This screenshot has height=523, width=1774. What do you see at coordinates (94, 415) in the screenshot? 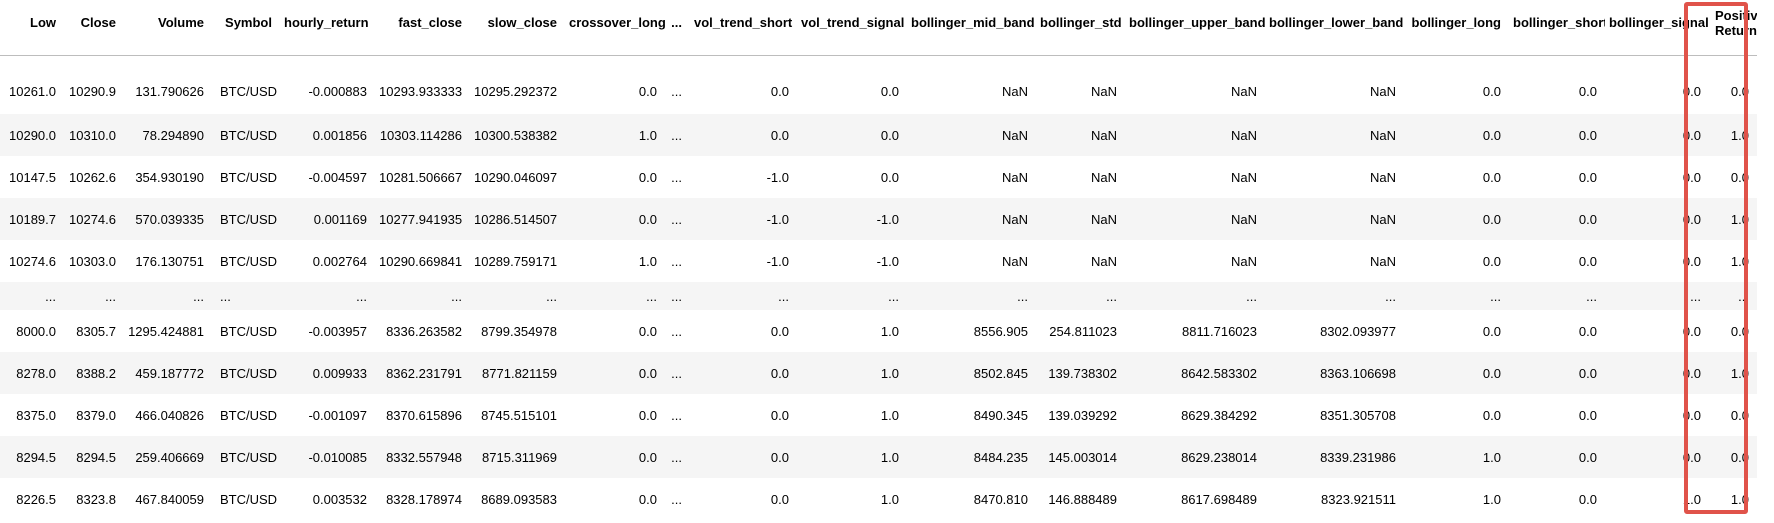
I see `table-cell: 8379.0` at bounding box center [94, 415].